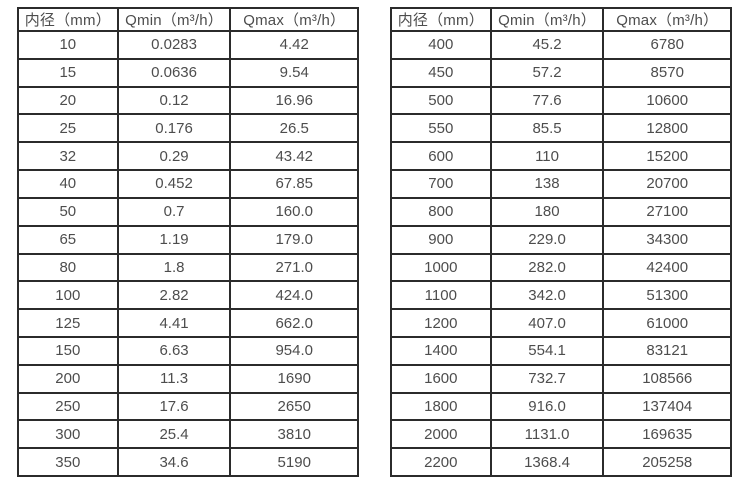 The width and height of the screenshot is (750, 483). I want to click on table-cell: 16.96, so click(294, 100).